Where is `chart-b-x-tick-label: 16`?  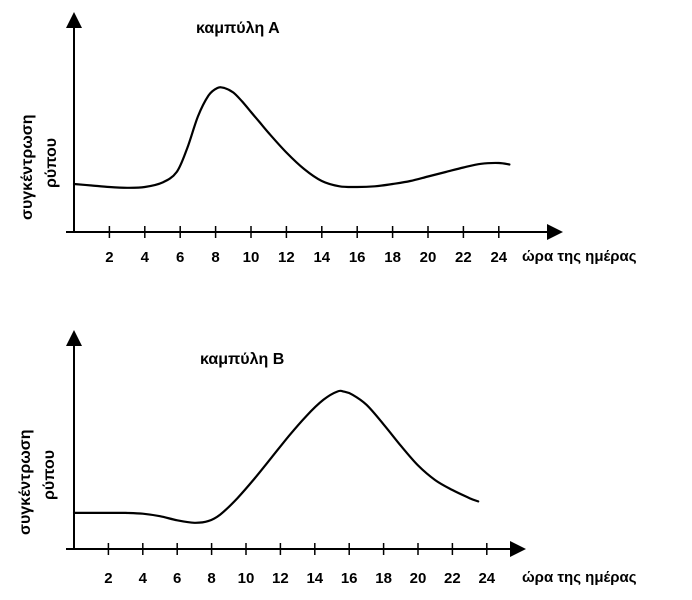
chart-b-x-tick-label: 16 is located at coordinates (349, 578).